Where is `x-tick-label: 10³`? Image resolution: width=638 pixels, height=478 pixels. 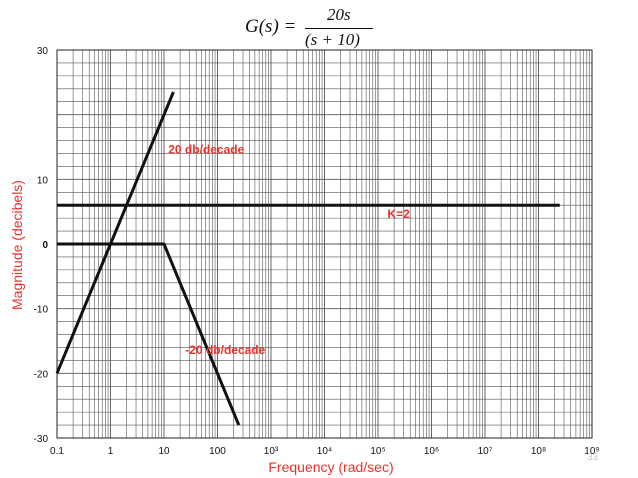
x-tick-label: 10³ is located at coordinates (271, 451).